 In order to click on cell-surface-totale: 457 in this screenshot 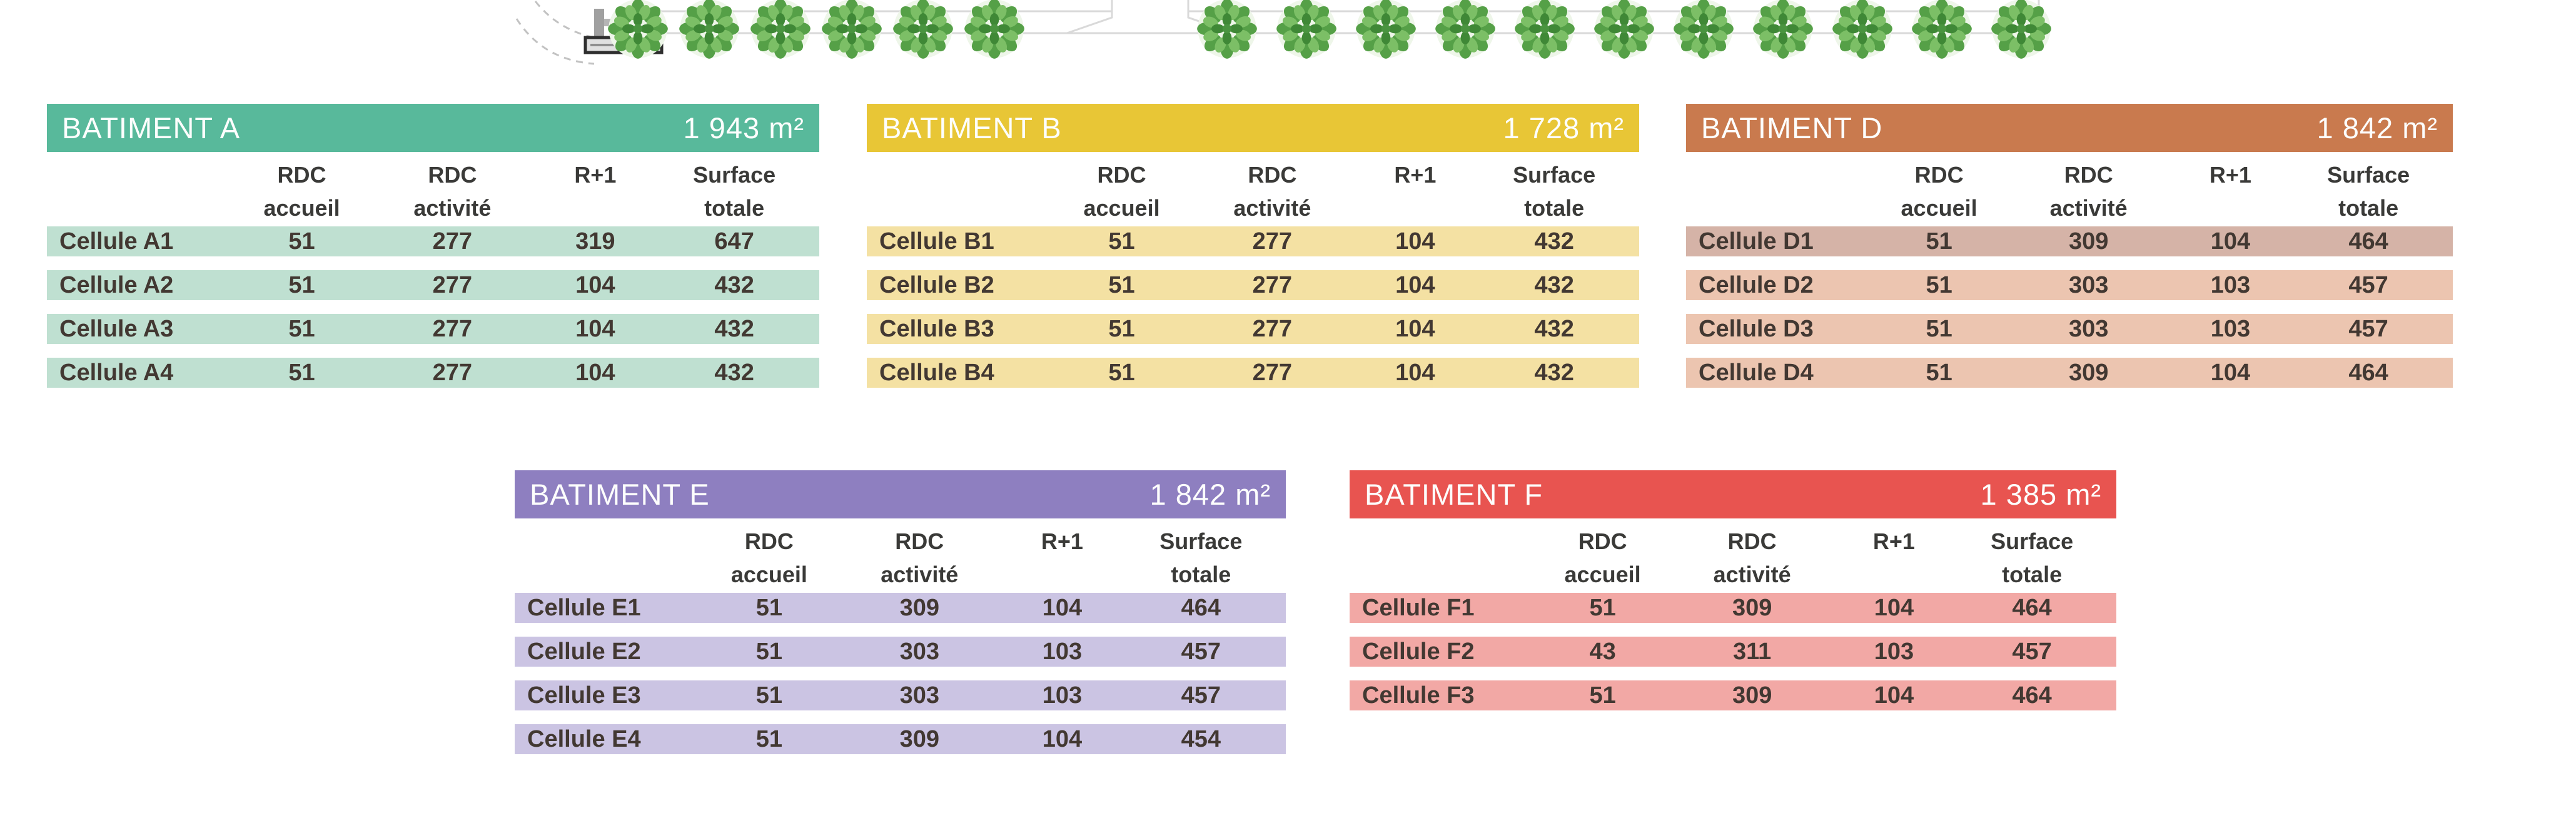, I will do `click(1201, 695)`.